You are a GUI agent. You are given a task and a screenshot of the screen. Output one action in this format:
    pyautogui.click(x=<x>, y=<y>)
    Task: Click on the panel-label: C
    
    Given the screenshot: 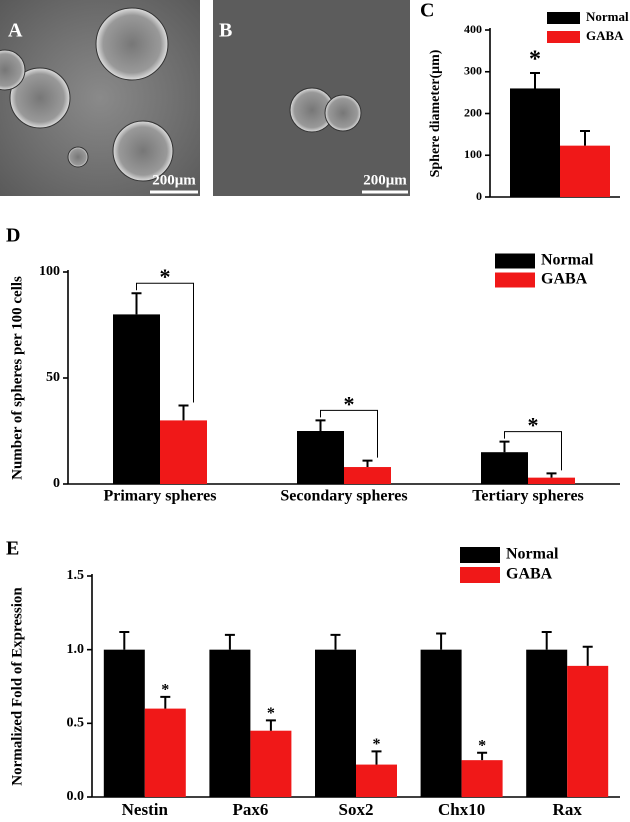 What is the action you would take?
    pyautogui.click(x=427, y=11)
    